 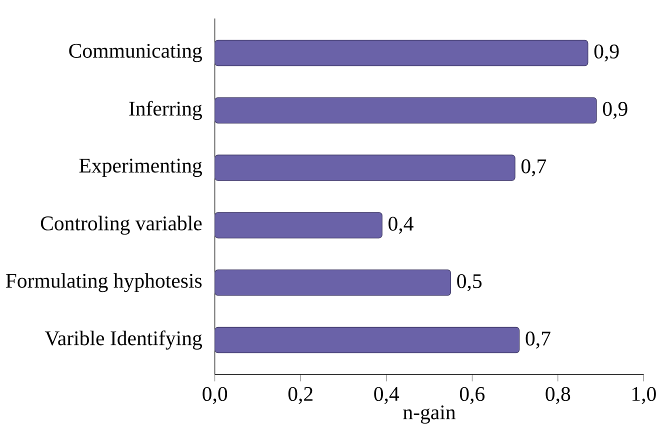 I want to click on y-tick-label: Experimenting, so click(x=140, y=167).